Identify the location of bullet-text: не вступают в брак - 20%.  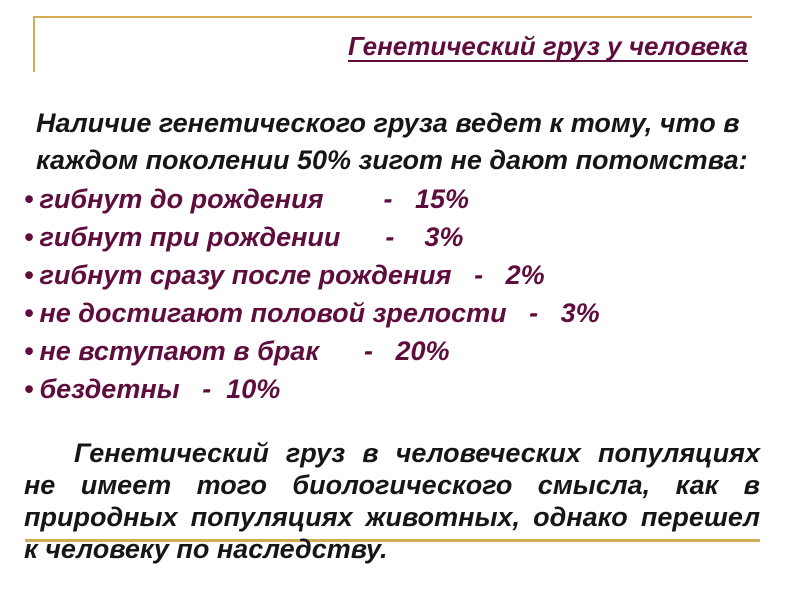
(244, 351).